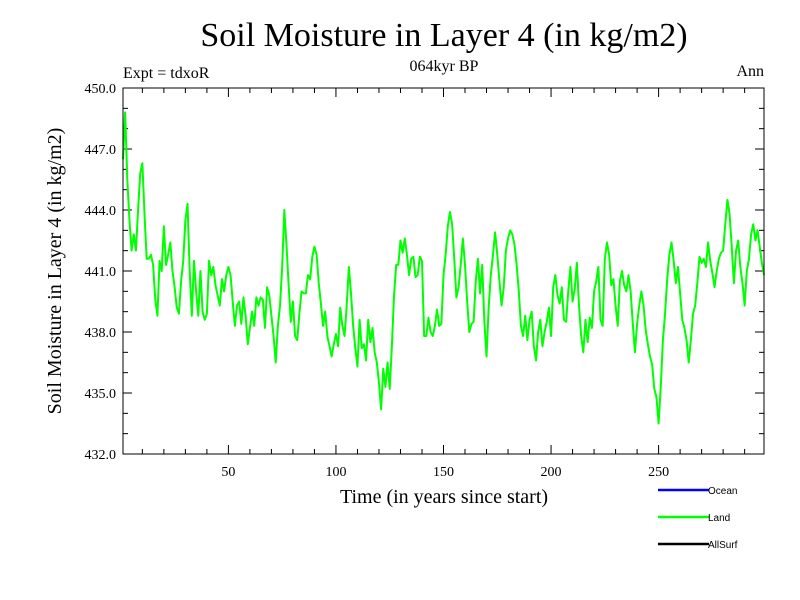 This screenshot has width=800, height=600. I want to click on x-axis-label: Time (in years since start), so click(444, 497).